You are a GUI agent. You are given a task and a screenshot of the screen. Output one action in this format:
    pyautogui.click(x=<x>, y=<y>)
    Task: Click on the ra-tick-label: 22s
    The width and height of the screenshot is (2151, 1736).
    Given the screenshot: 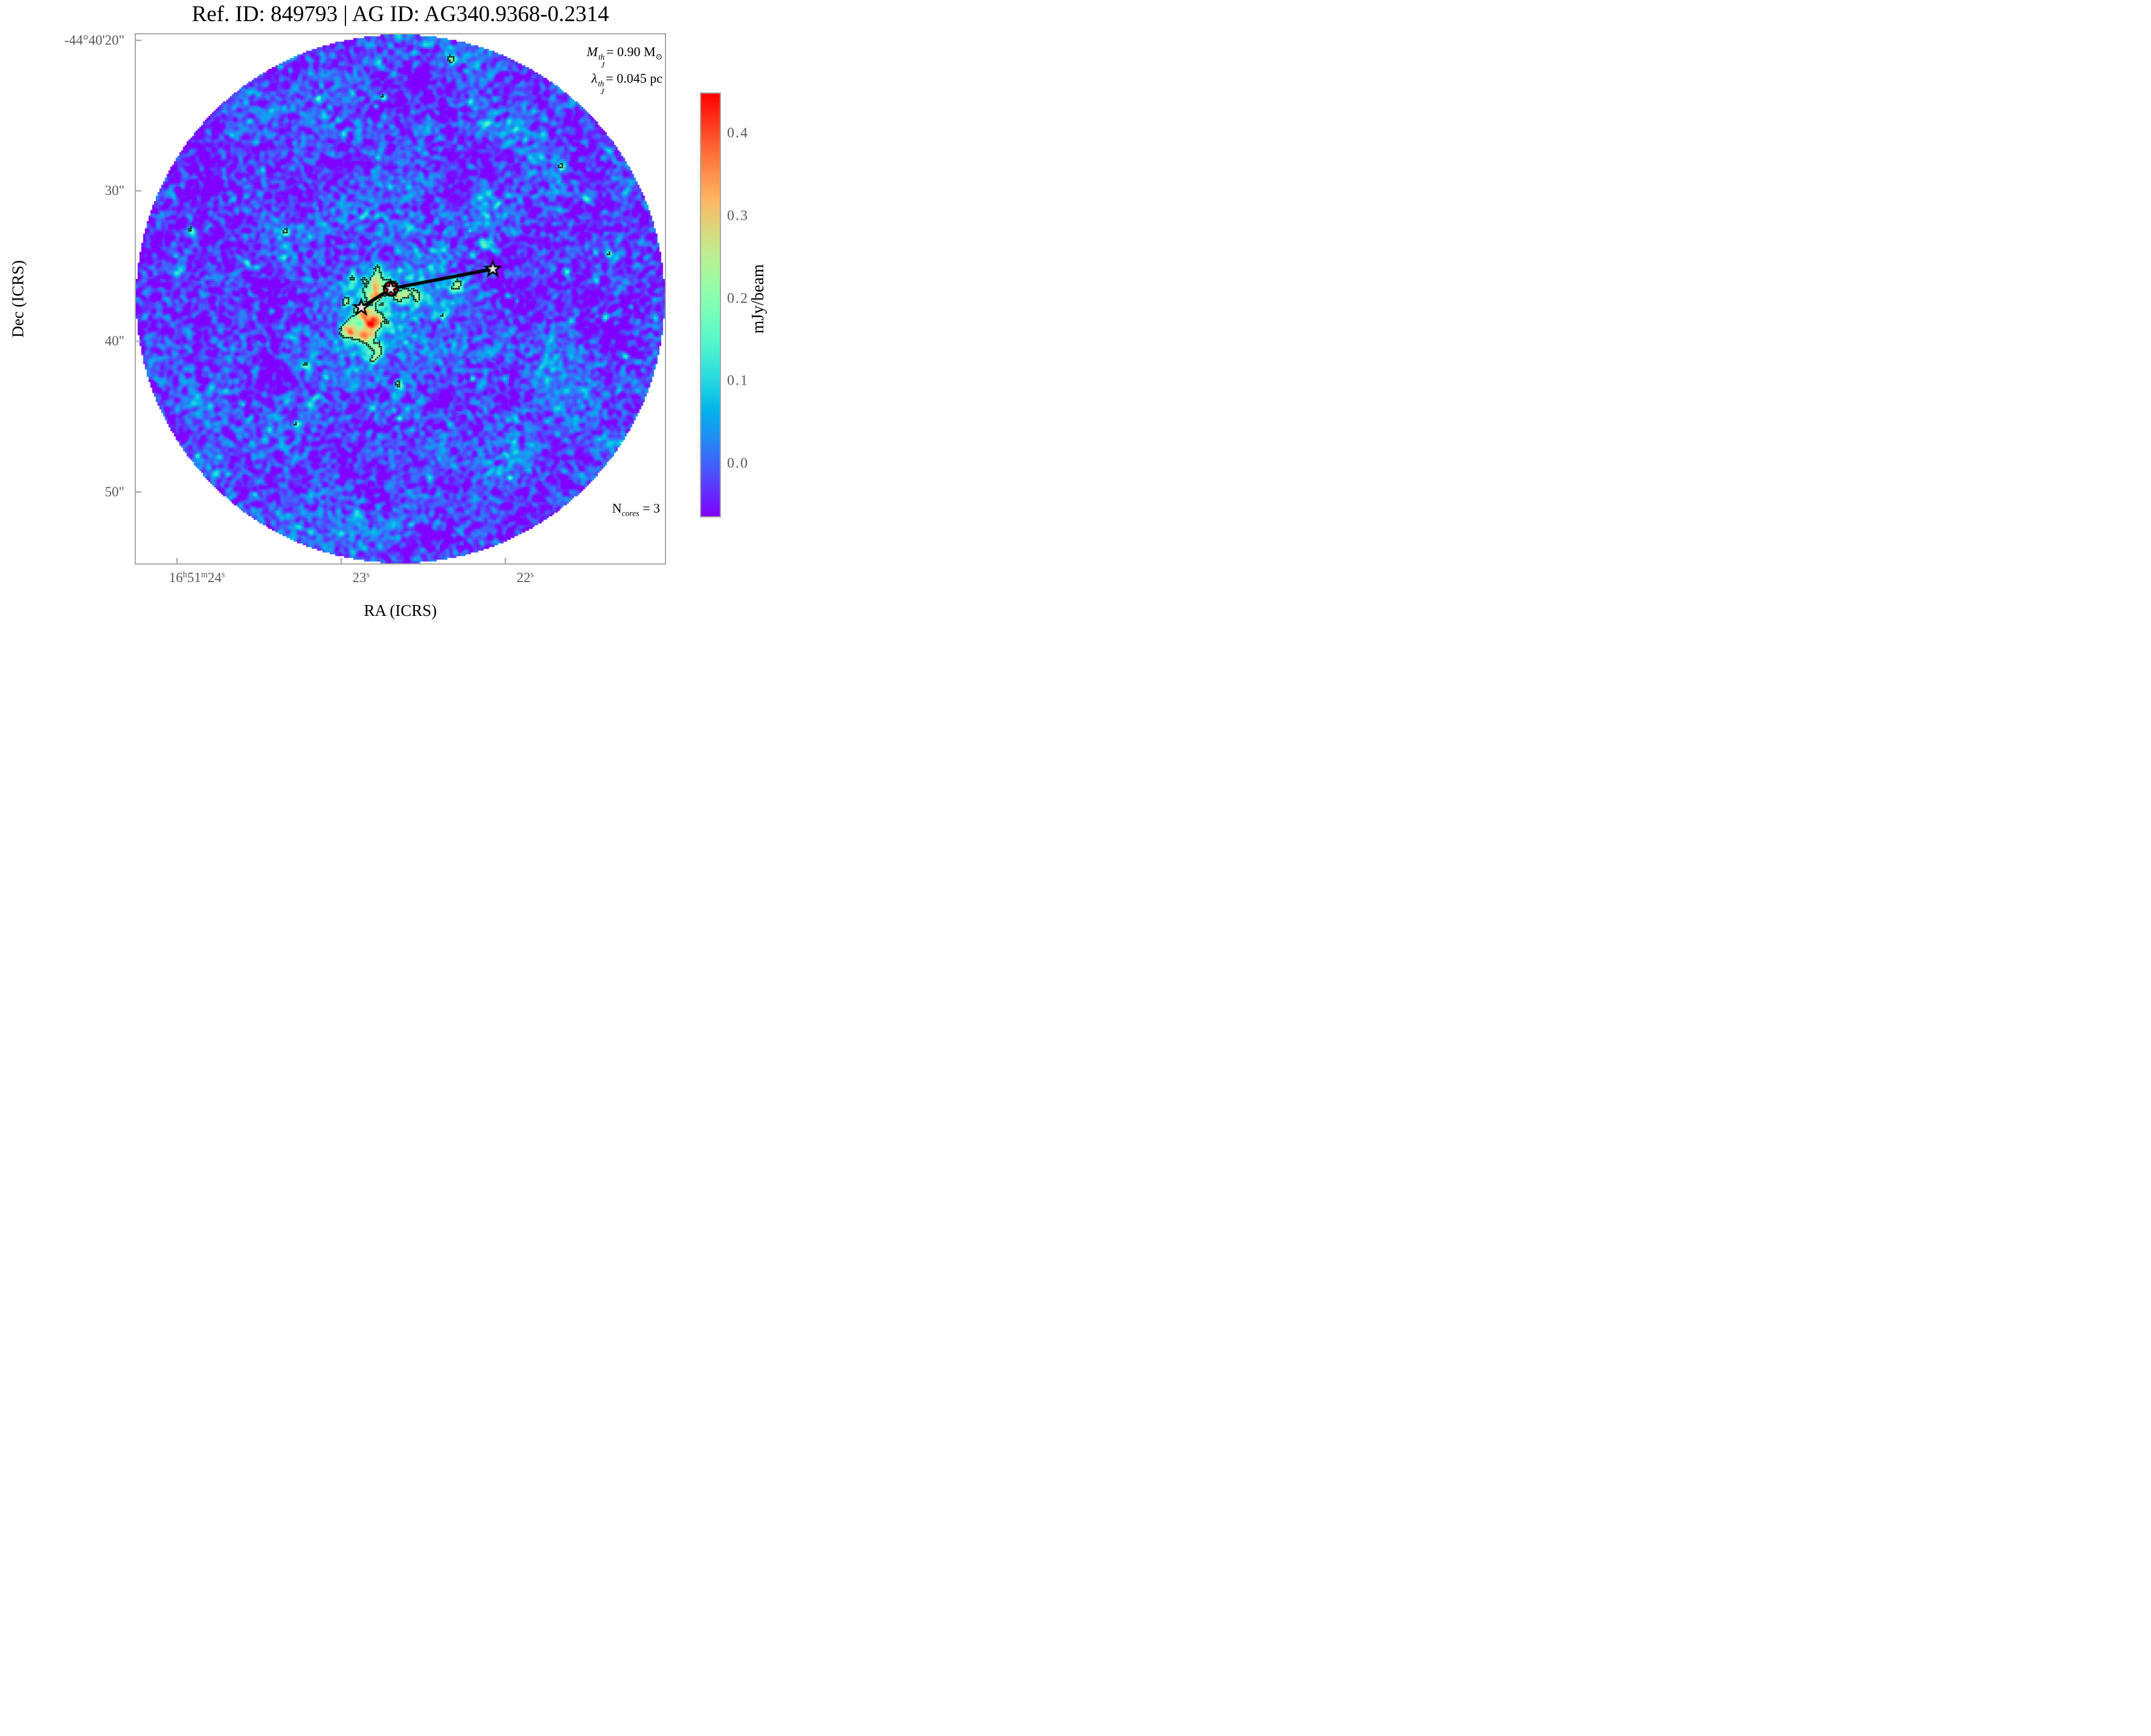 What is the action you would take?
    pyautogui.click(x=525, y=577)
    